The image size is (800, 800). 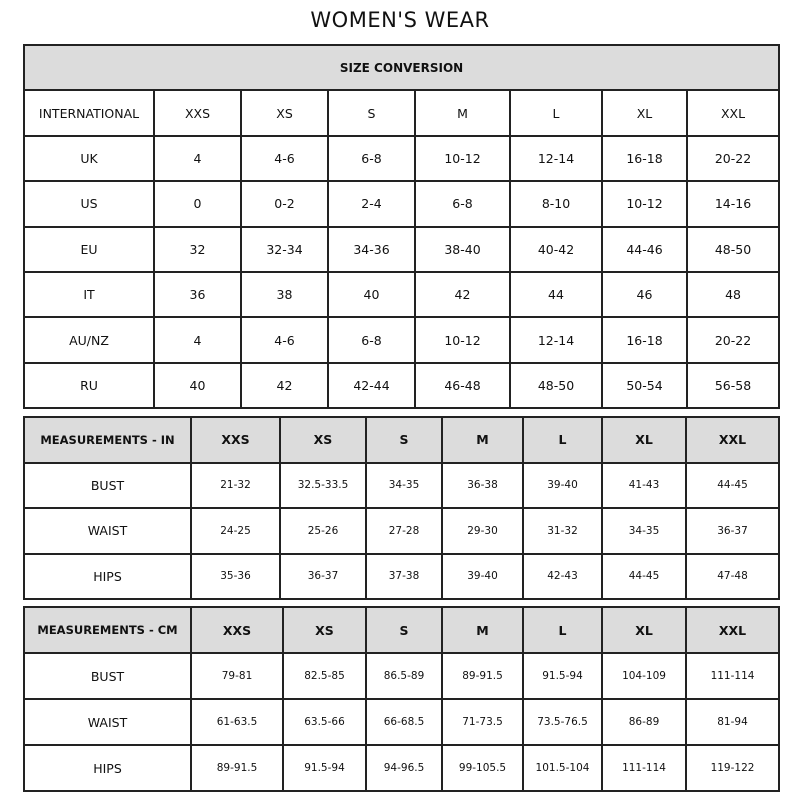 What do you see at coordinates (644, 294) in the screenshot?
I see `table-cell: 46` at bounding box center [644, 294].